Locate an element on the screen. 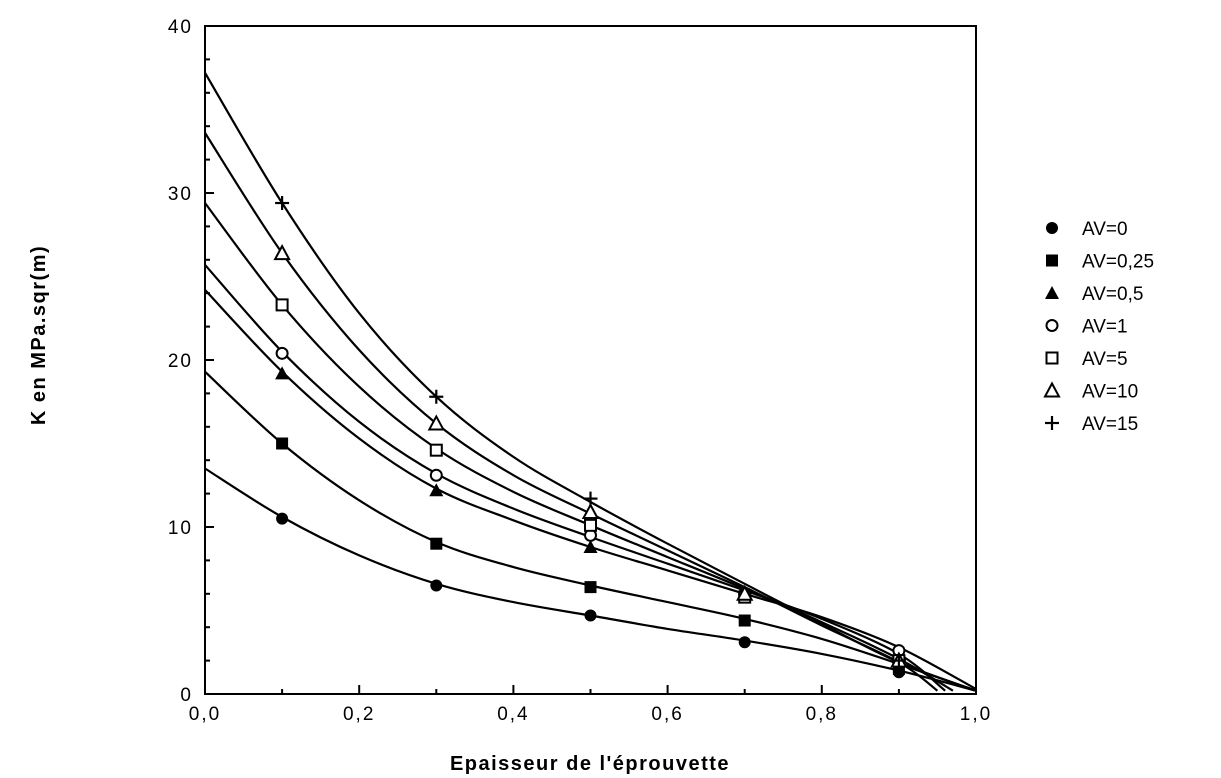 The width and height of the screenshot is (1221, 778). legend-label-av-15: AV=15 is located at coordinates (1110, 424).